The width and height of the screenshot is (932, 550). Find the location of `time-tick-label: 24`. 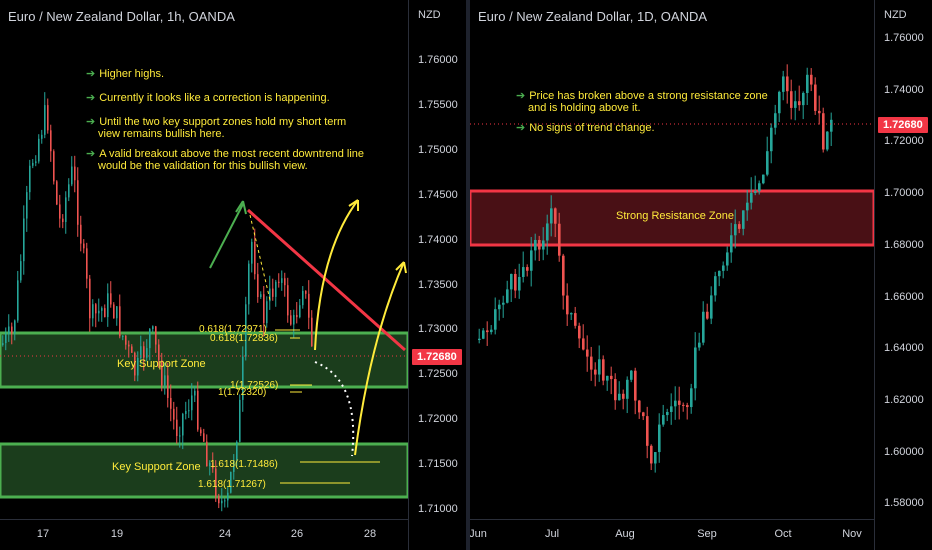

time-tick-label: 24 is located at coordinates (225, 534).